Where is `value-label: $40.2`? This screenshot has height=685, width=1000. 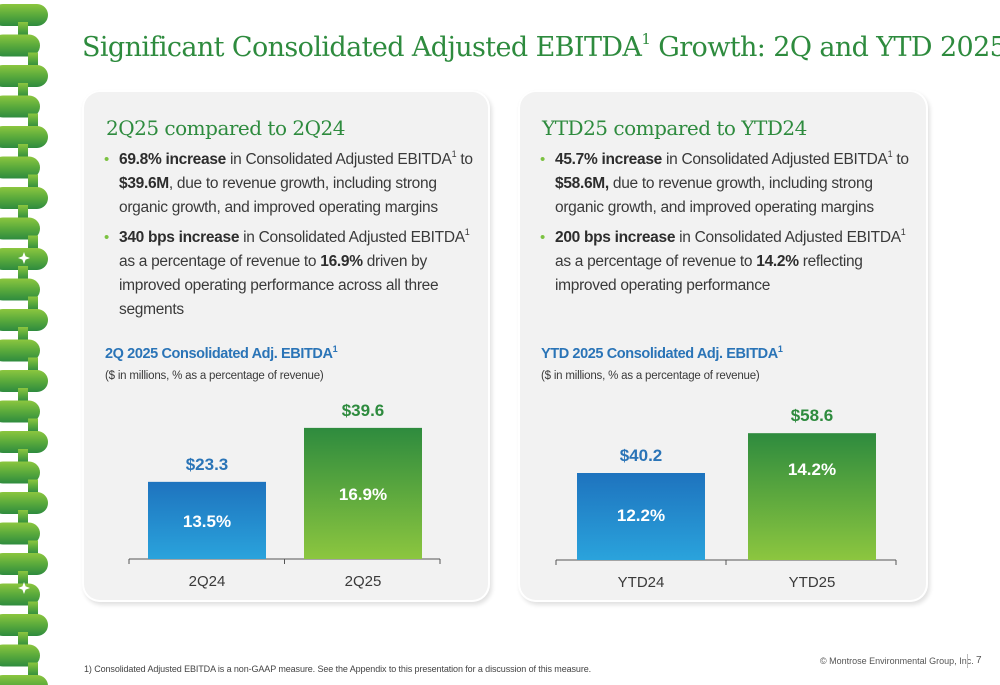 value-label: $40.2 is located at coordinates (641, 455).